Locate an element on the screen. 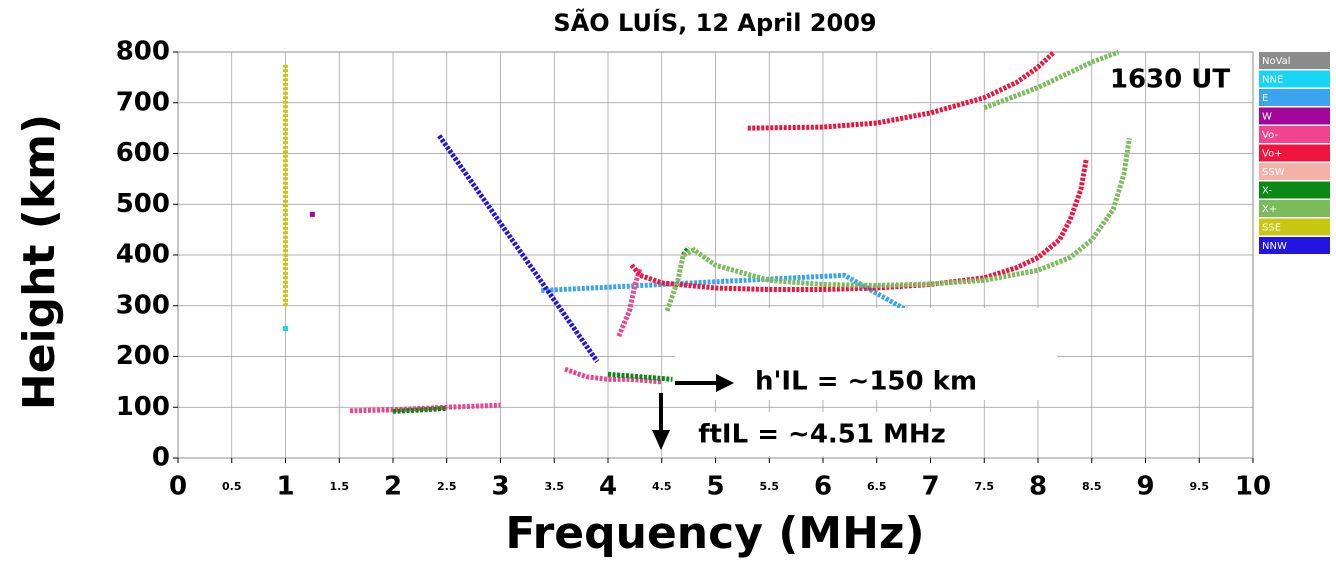 The height and width of the screenshot is (564, 1336). y-tick-label: 800 is located at coordinates (143, 52).